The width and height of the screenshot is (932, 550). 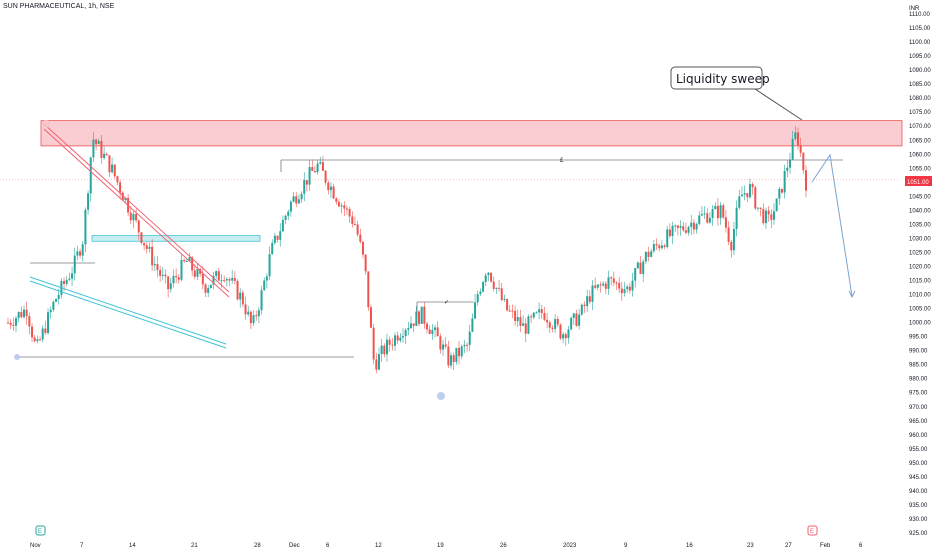 What do you see at coordinates (918, 520) in the screenshot?
I see `y-tick-label: 930.00` at bounding box center [918, 520].